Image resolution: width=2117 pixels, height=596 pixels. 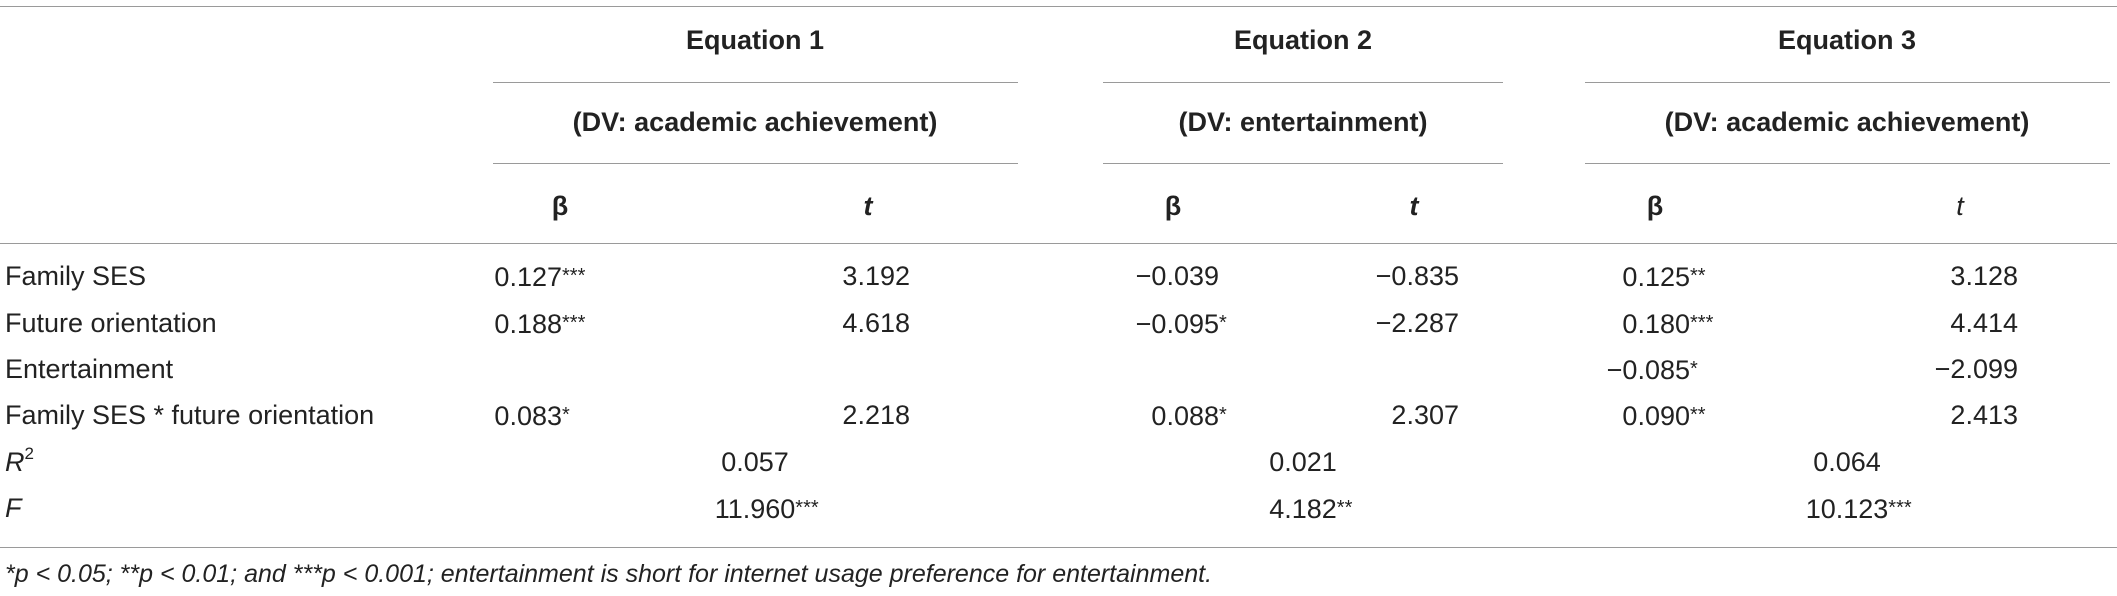 I want to click on cell-value: −0.095, so click(x=1177, y=324).